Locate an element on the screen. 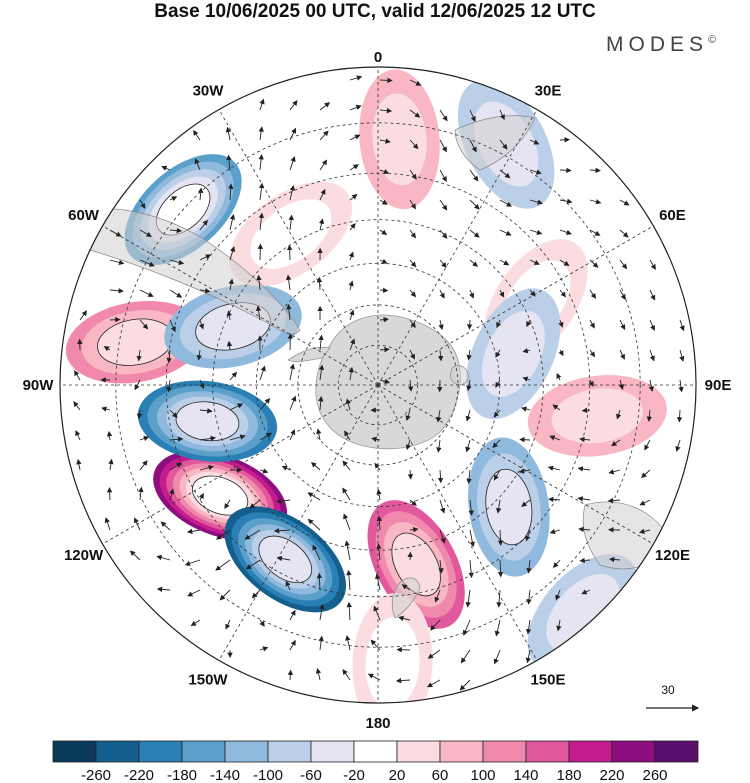 This screenshot has width=750, height=783. latitude-circle is located at coordinates (378, 385).